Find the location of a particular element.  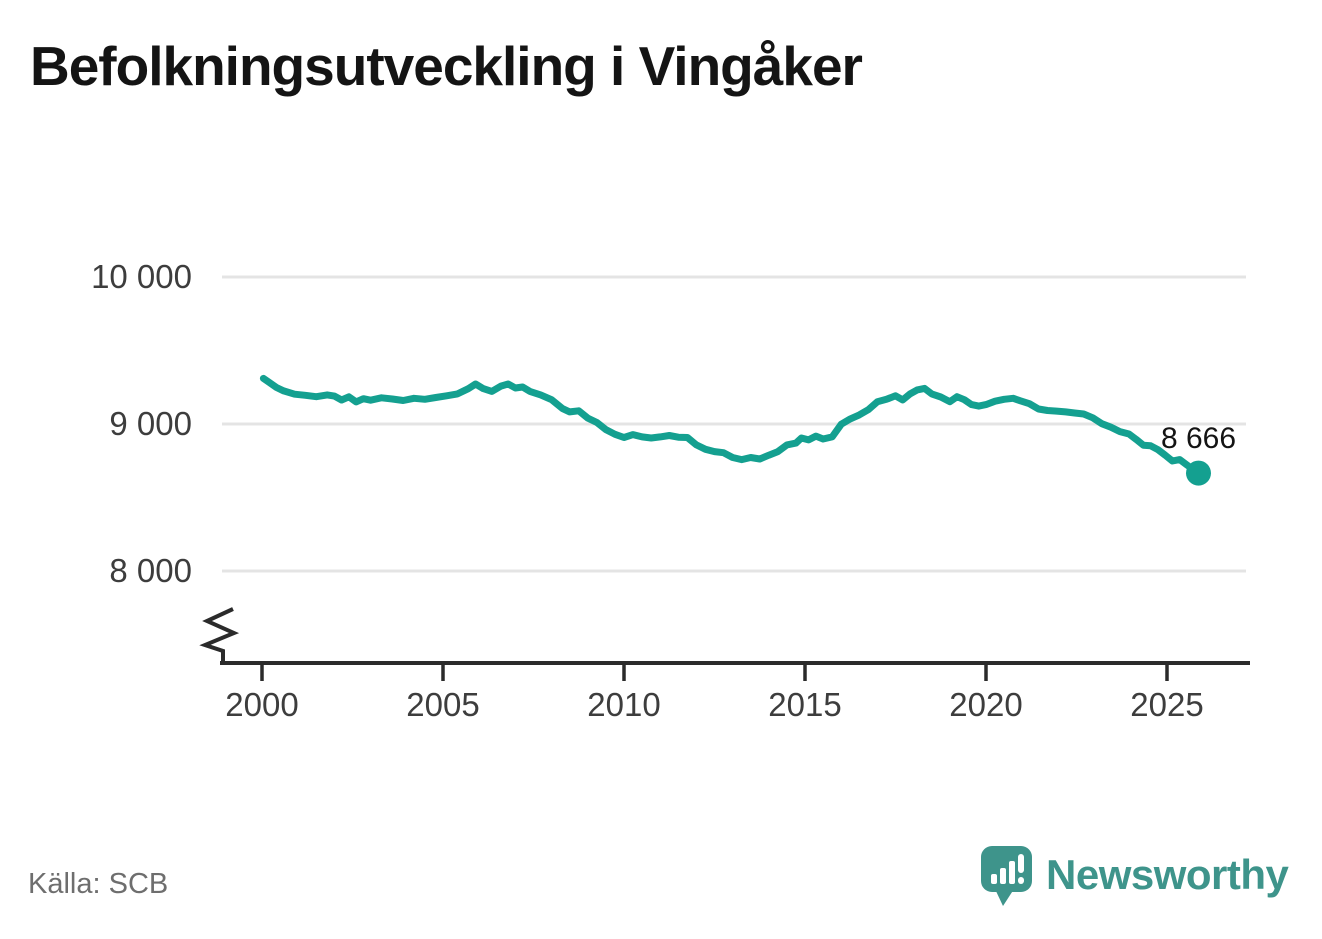

x-tick-label: 2025 is located at coordinates (1167, 704).